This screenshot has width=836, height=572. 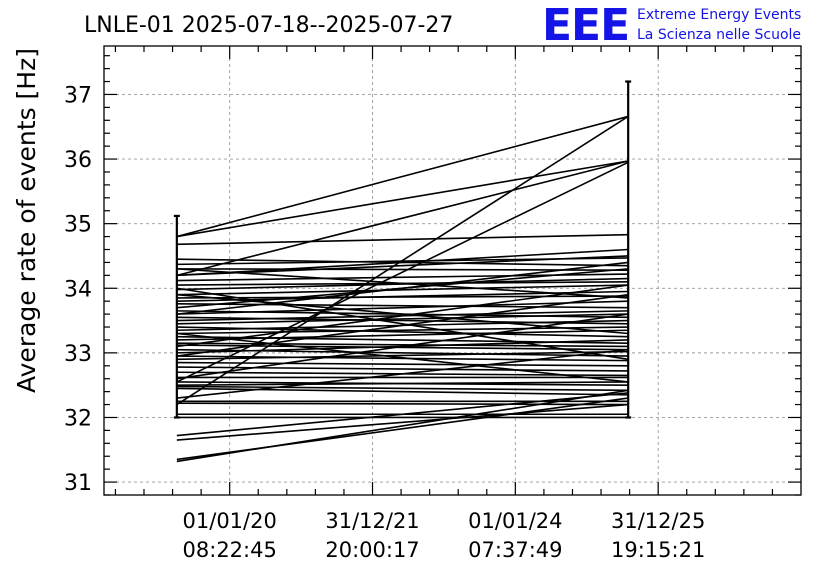 I want to click on x-tick-date: 01/01/24, so click(x=515, y=521).